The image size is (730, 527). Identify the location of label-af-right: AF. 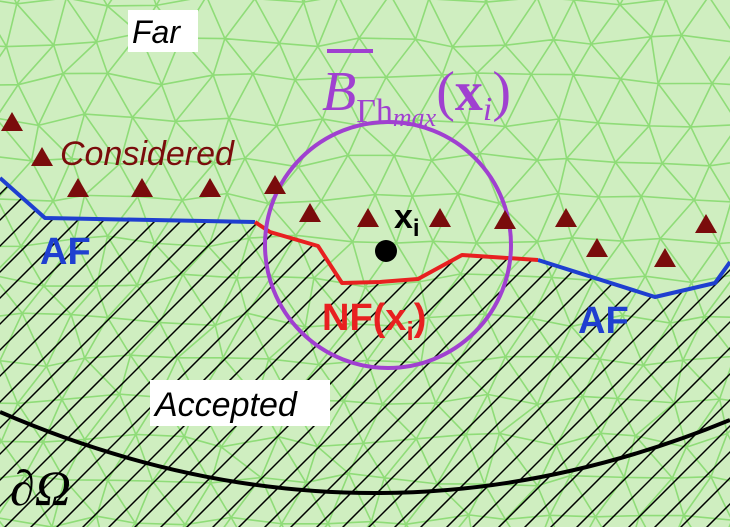
(603, 321).